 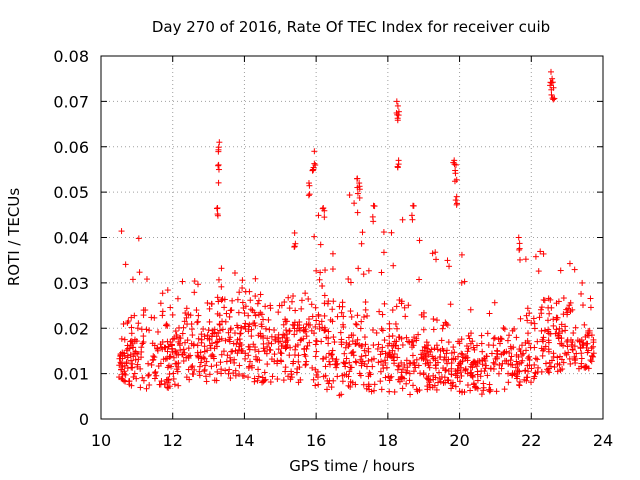 I want to click on y-tick-label: 0.05, so click(x=71, y=192).